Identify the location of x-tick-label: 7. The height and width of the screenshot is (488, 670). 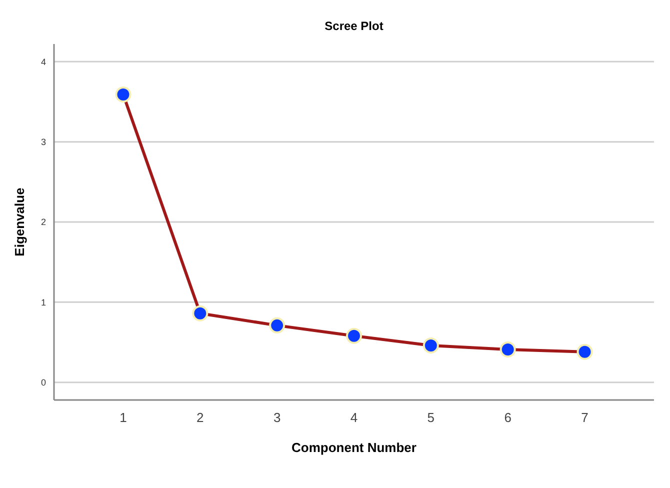
(584, 417).